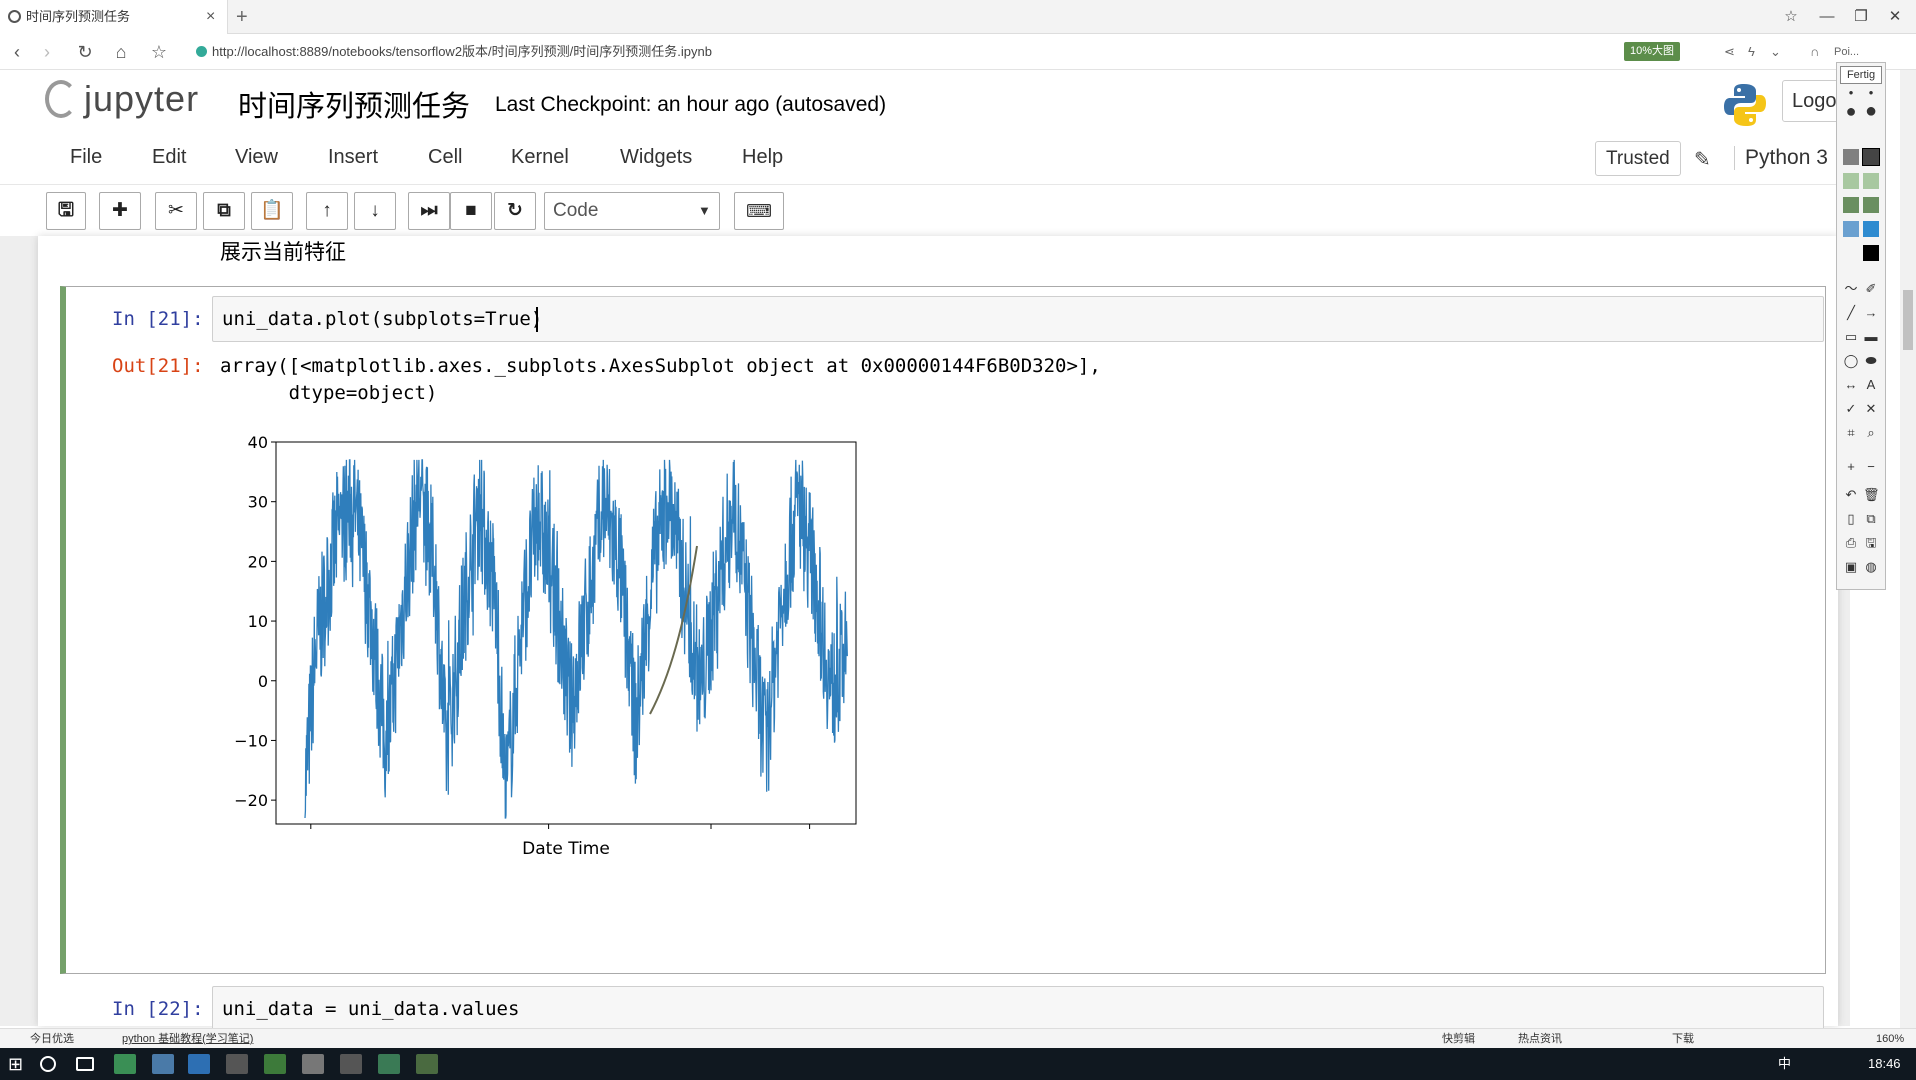 The height and width of the screenshot is (1080, 1916). I want to click on back-icon: ‹, so click(17, 52).